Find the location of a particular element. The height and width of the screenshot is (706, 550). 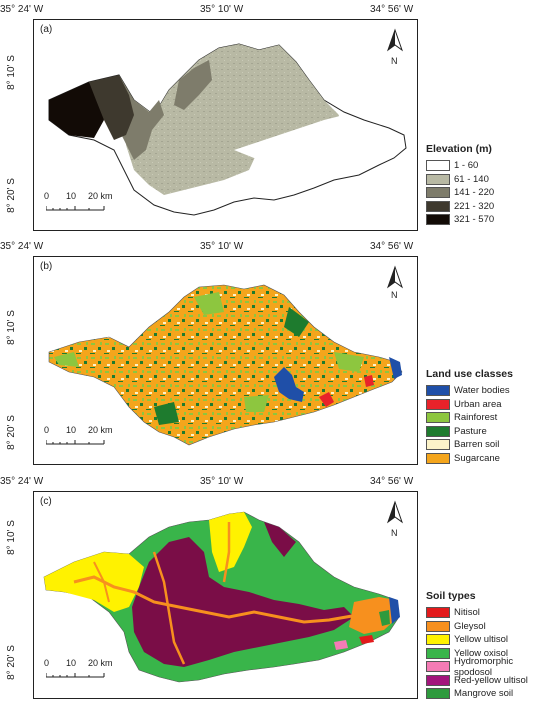

legend-item-label: Sugarcane is located at coordinates (477, 458).